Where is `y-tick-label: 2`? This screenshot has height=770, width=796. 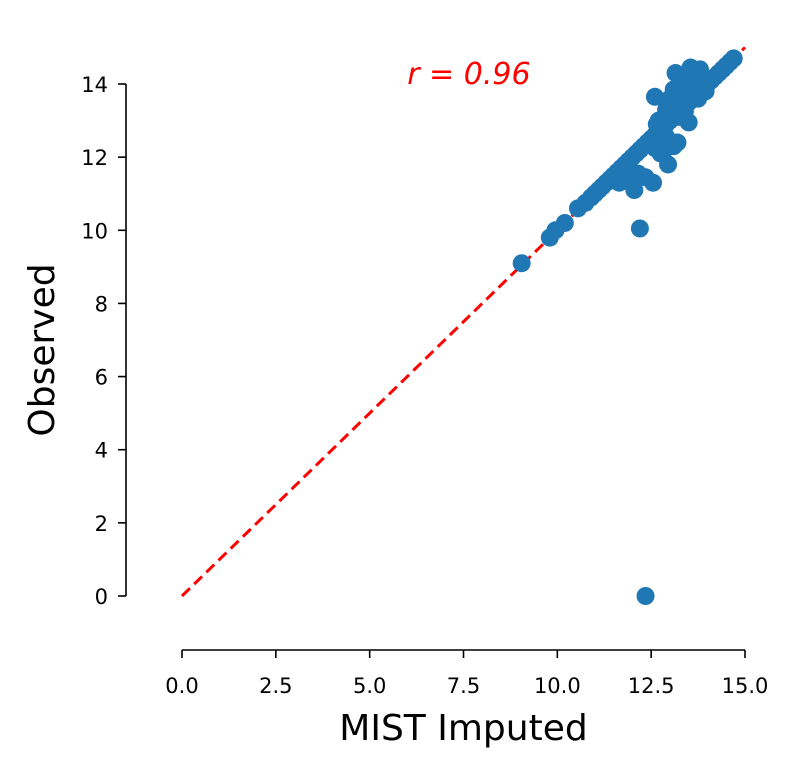
y-tick-label: 2 is located at coordinates (101, 524).